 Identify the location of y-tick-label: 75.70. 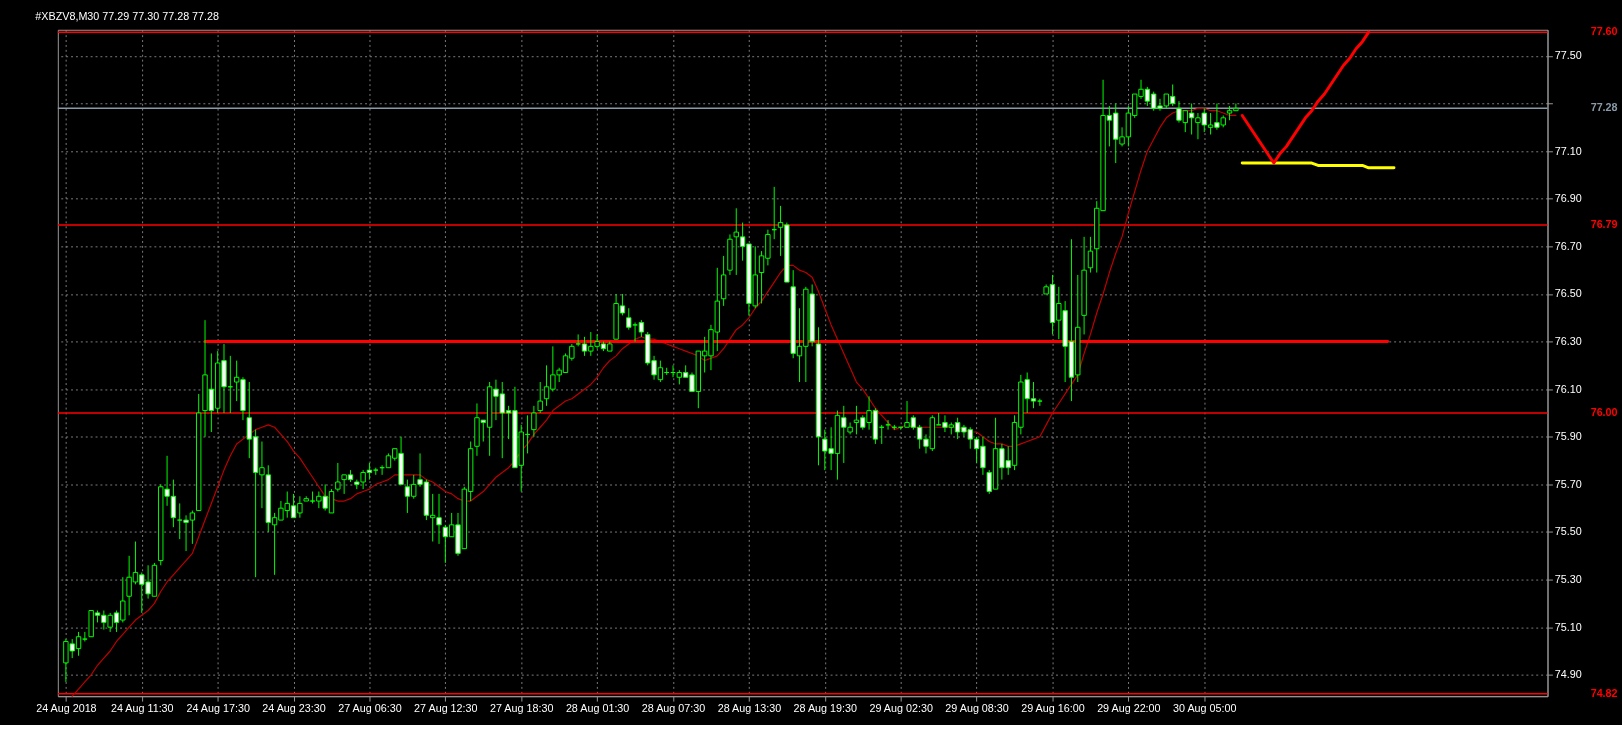
(1568, 483).